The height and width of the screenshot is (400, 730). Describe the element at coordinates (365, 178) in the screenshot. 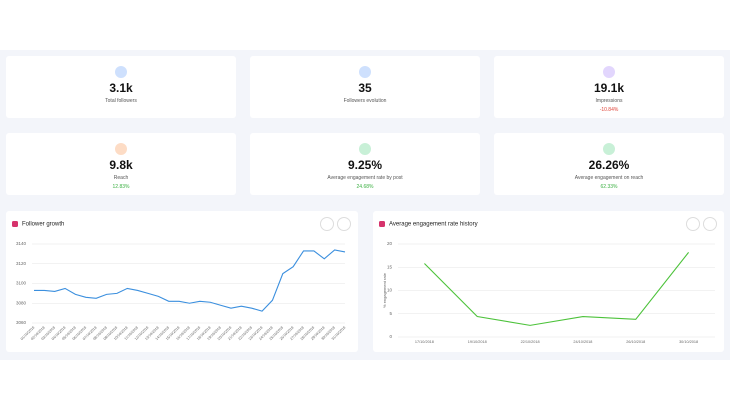

I see `stat-label: Average engagement rate by post` at that location.